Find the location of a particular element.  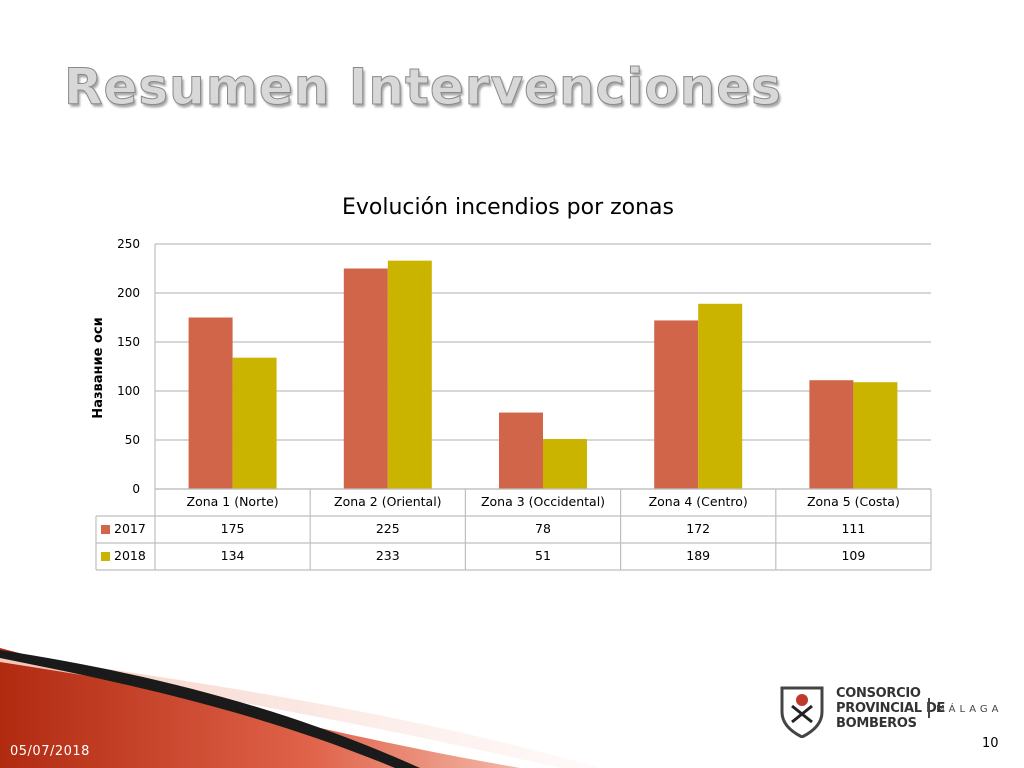

y-tick-label: 150 is located at coordinates (128, 342).